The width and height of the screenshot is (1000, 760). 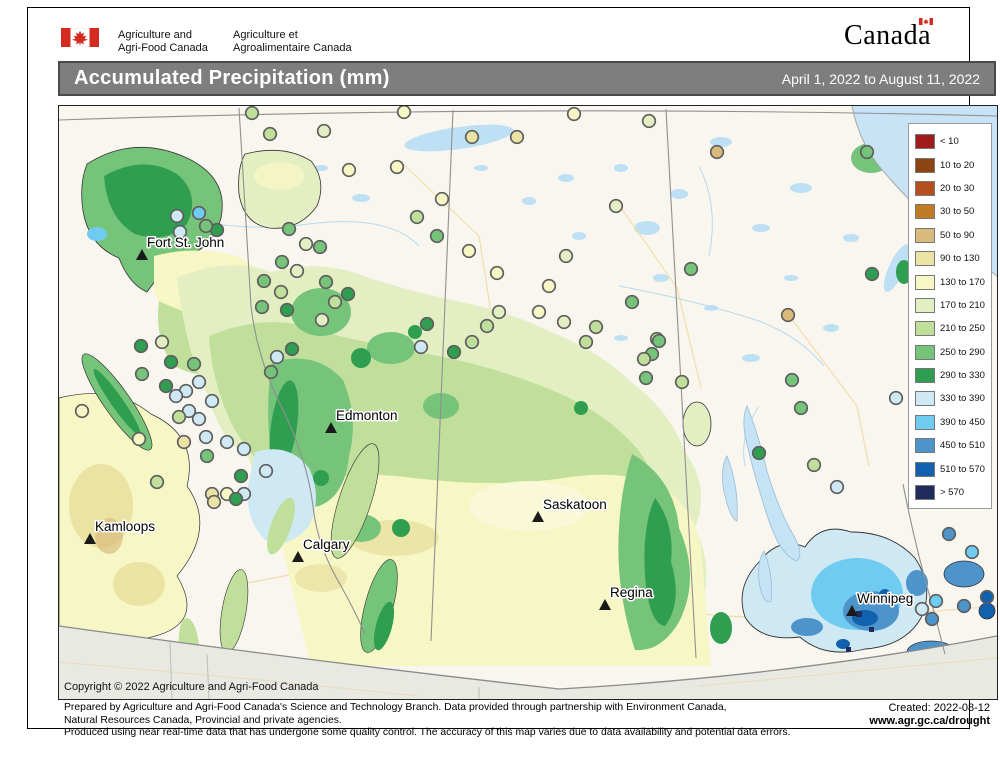 I want to click on department-name-en: Agriculture and Agri-Food Canada, so click(x=163, y=41).